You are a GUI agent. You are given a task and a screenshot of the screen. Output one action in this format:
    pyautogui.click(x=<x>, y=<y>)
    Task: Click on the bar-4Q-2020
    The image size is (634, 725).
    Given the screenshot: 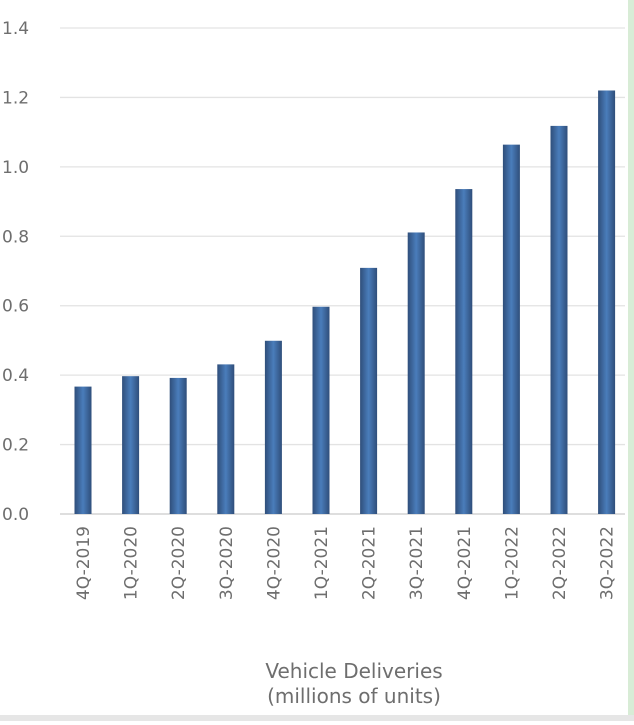 What is the action you would take?
    pyautogui.click(x=273, y=427)
    